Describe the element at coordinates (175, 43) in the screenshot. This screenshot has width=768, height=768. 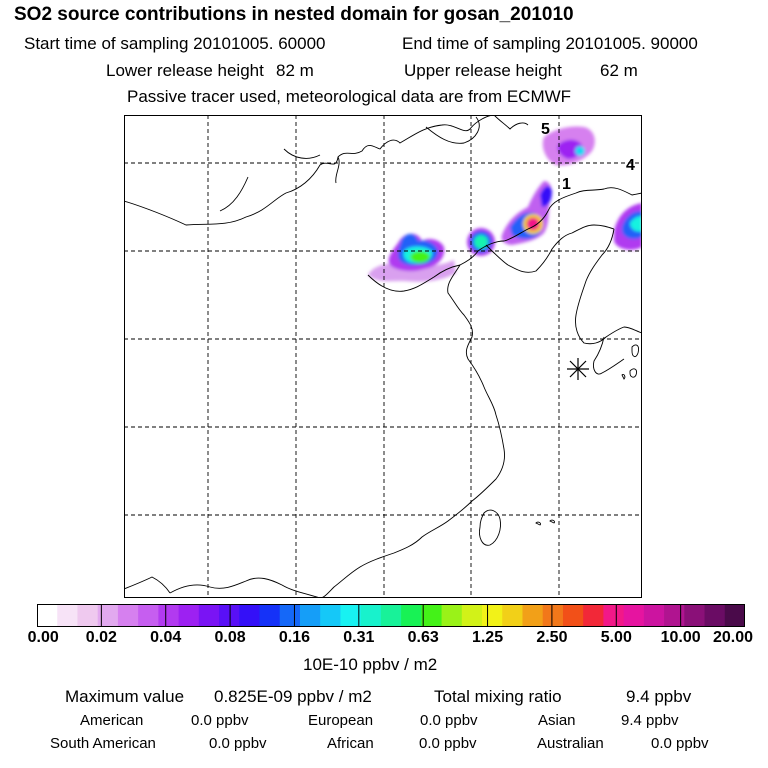
I see `start-time-label: Start time of sampling 20101005. 60000` at that location.